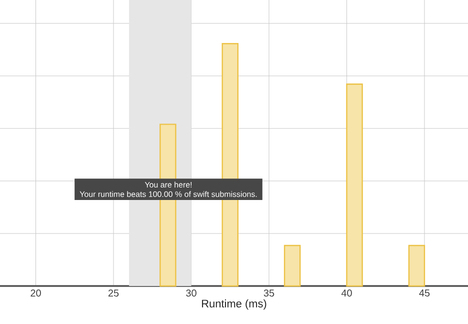 Image resolution: width=468 pixels, height=324 pixels. Describe the element at coordinates (346, 293) in the screenshot. I see `x-tick-label: 40` at that location.